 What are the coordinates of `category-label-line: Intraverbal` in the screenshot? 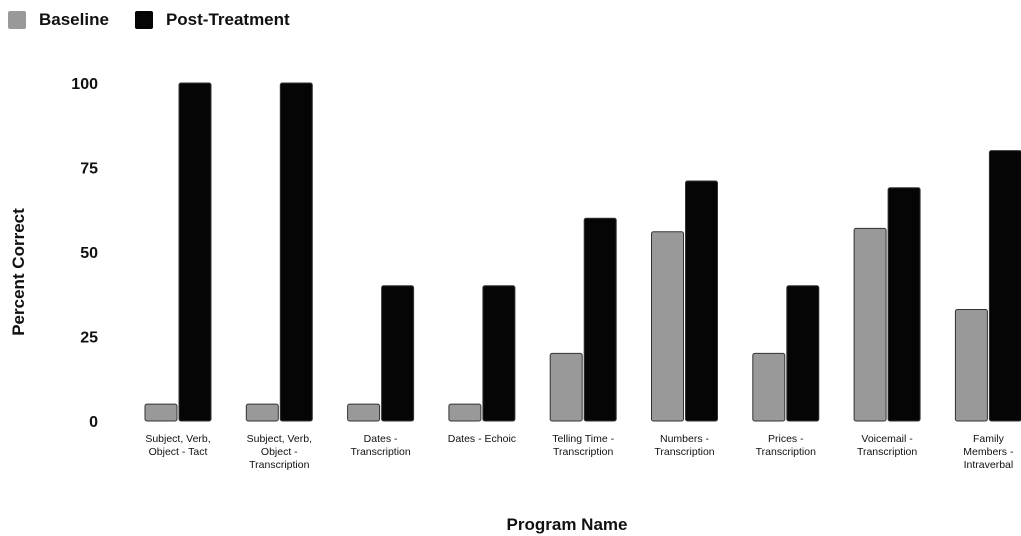 It's located at (989, 465).